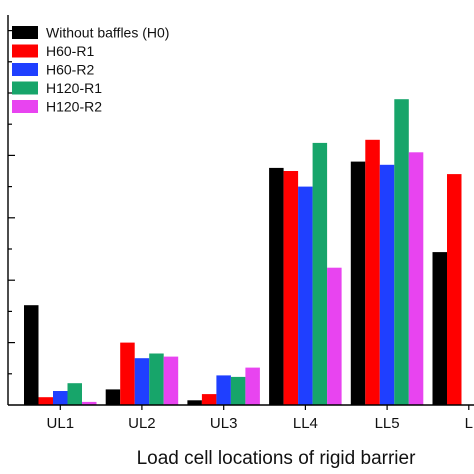  I want to click on legend-label-1: Without baffles (H0), so click(107, 33).